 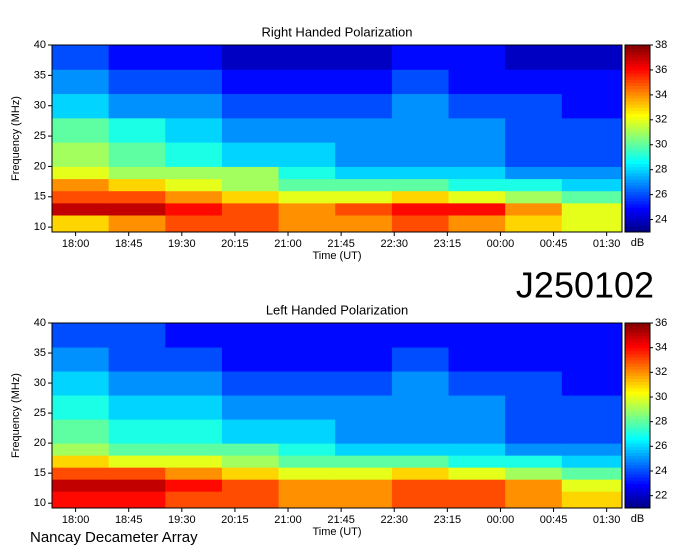 I want to click on colorbar-frame, so click(x=637, y=415).